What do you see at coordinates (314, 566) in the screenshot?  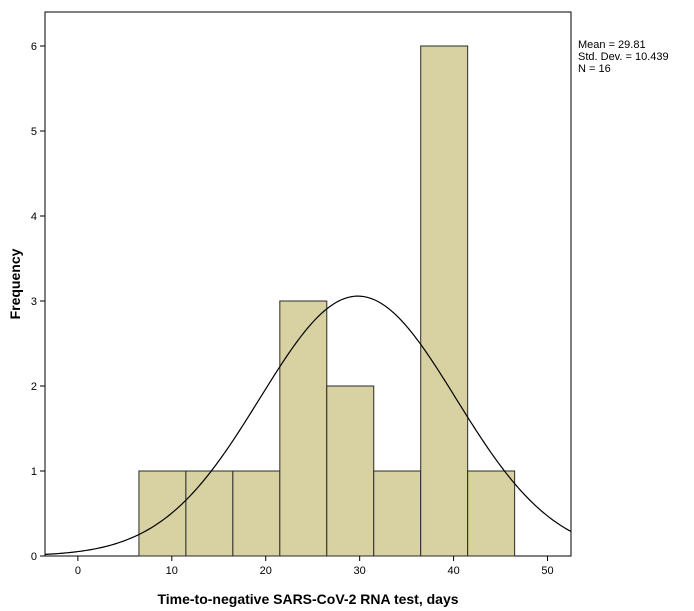 I see `x-axis: 0 10 20 30 40 50` at bounding box center [314, 566].